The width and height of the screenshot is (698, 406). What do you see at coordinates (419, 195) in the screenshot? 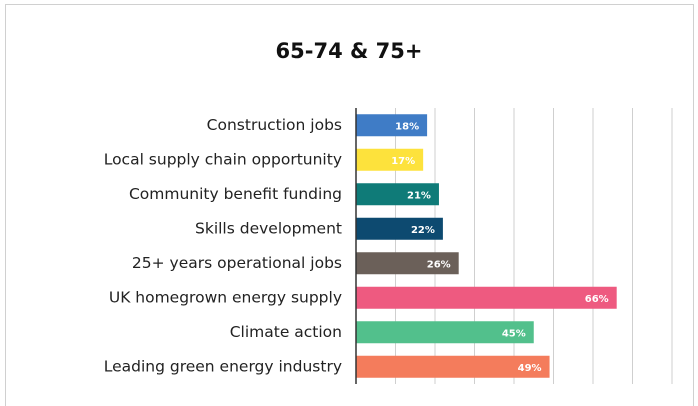
I see `value-label: 21%` at bounding box center [419, 195].